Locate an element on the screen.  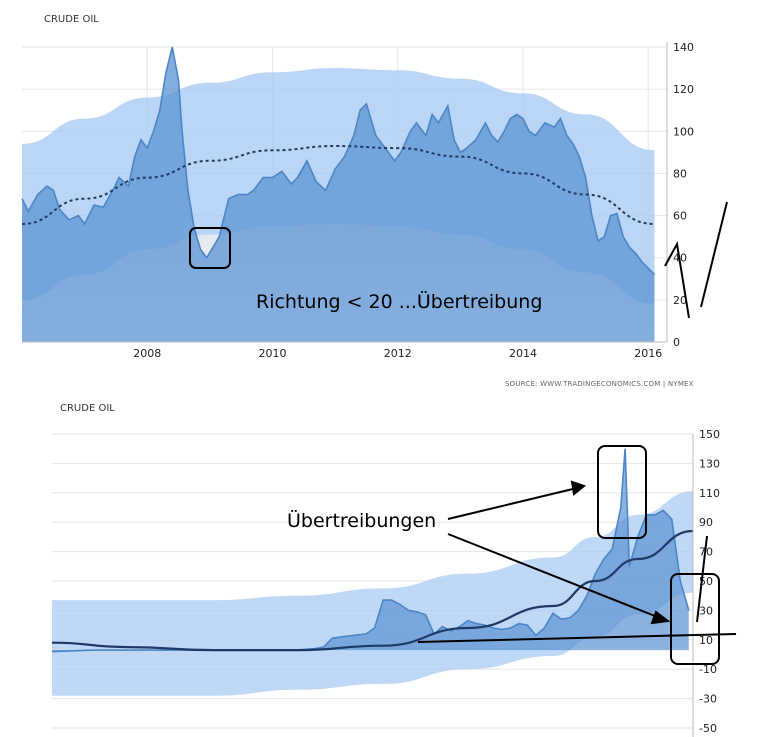
x-tick-label: 2010 is located at coordinates (272, 353).